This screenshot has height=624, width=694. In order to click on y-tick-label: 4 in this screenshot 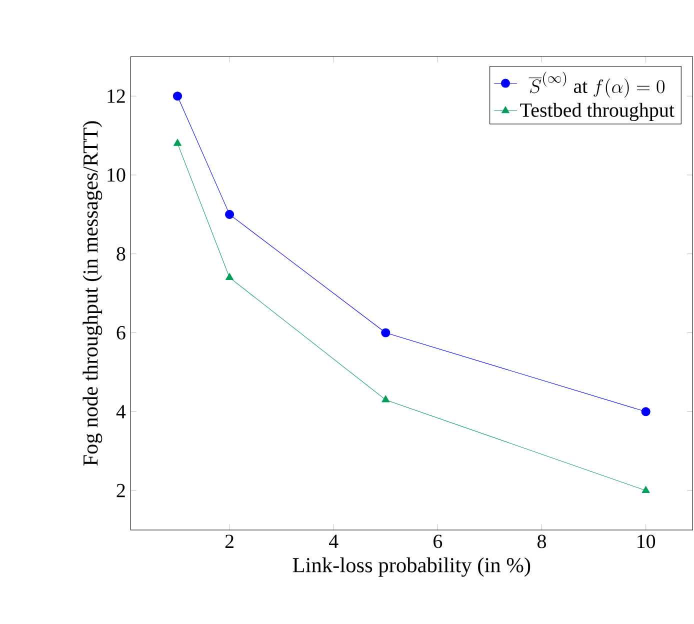, I will do `click(121, 411)`.